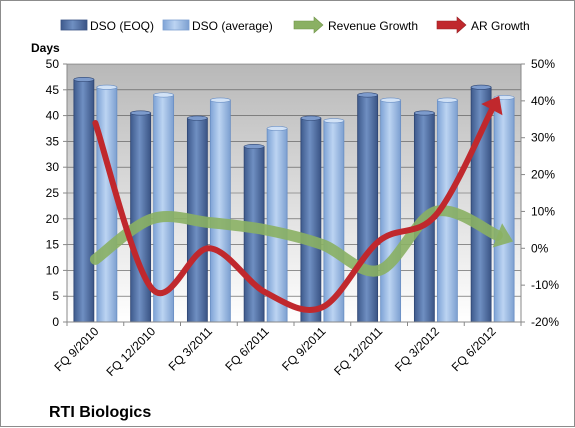 This screenshot has width=575, height=428. What do you see at coordinates (540, 193) in the screenshot?
I see `right-axis-ticks: -20% -10% 0% 10% 20% 30% 40% 50%` at bounding box center [540, 193].